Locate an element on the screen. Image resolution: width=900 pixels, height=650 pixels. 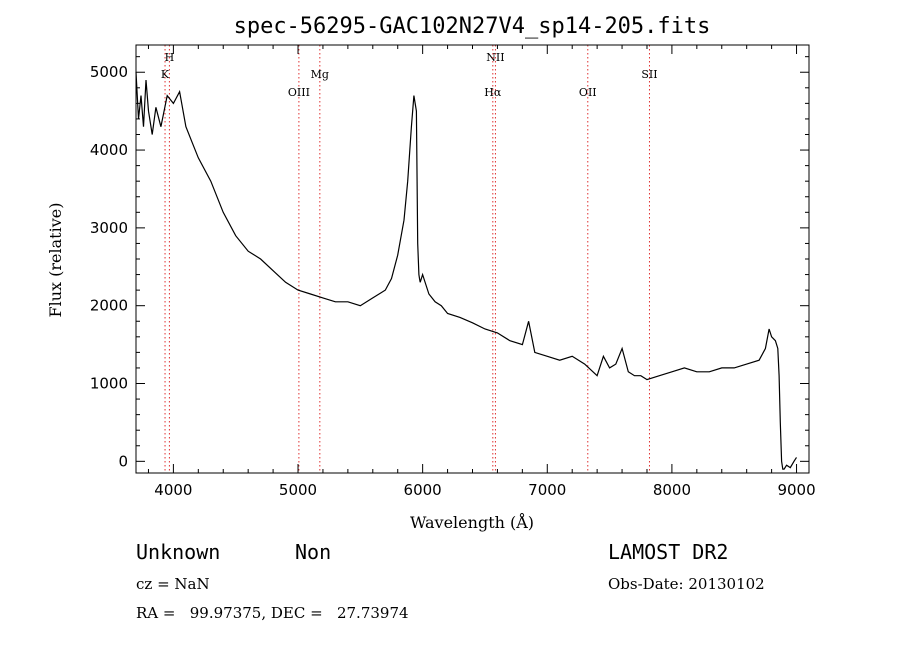
object-subclass: Non is located at coordinates (313, 552).